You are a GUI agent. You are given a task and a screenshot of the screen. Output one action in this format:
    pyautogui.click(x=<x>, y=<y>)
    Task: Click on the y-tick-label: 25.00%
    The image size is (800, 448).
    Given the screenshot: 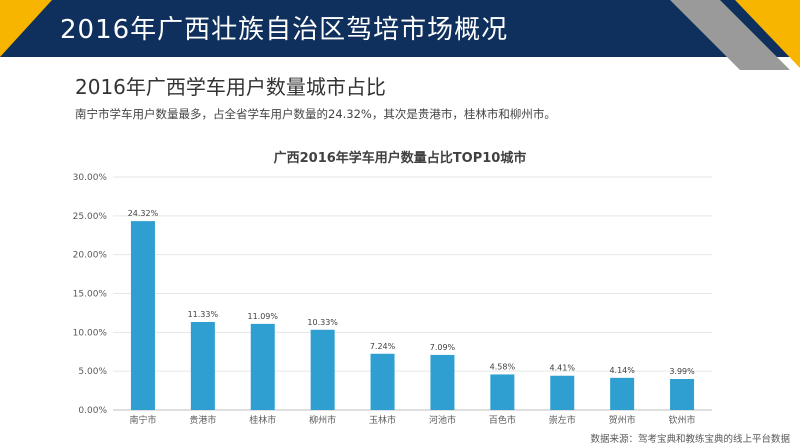 What is the action you would take?
    pyautogui.click(x=90, y=217)
    